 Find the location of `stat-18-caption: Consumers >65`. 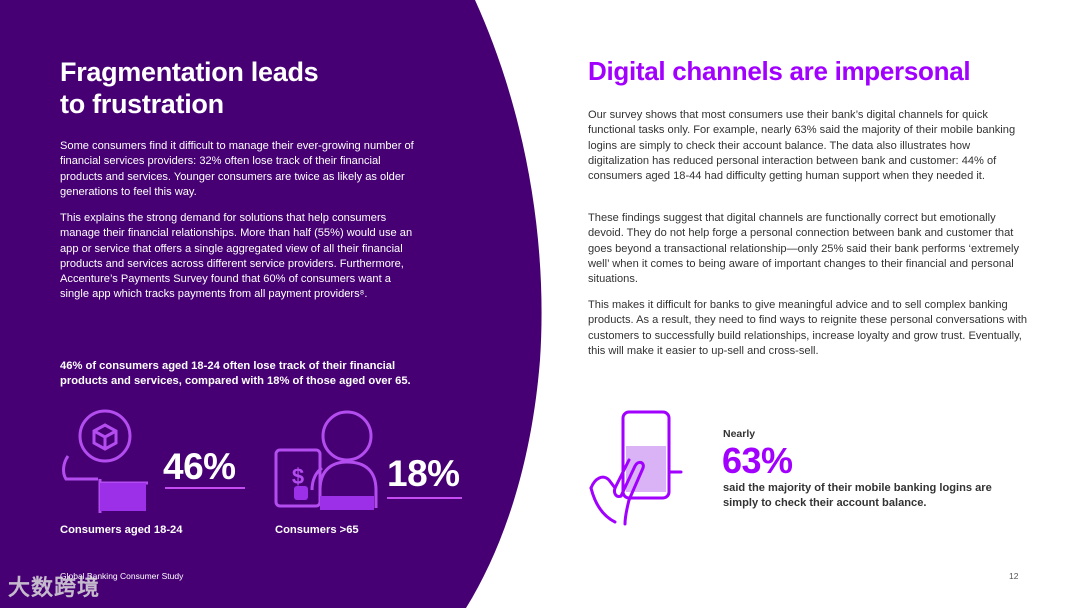

stat-18-caption: Consumers >65 is located at coordinates (317, 530).